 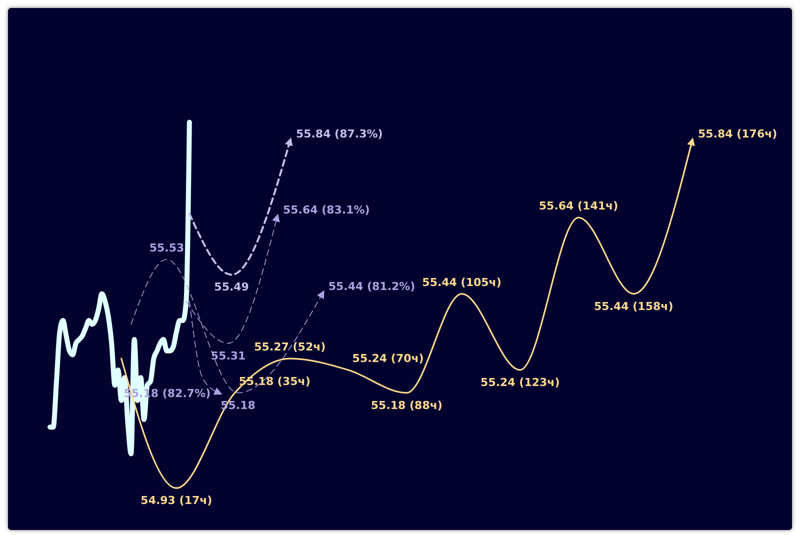 I want to click on data-label: 55.24 (123ч), so click(x=520, y=382).